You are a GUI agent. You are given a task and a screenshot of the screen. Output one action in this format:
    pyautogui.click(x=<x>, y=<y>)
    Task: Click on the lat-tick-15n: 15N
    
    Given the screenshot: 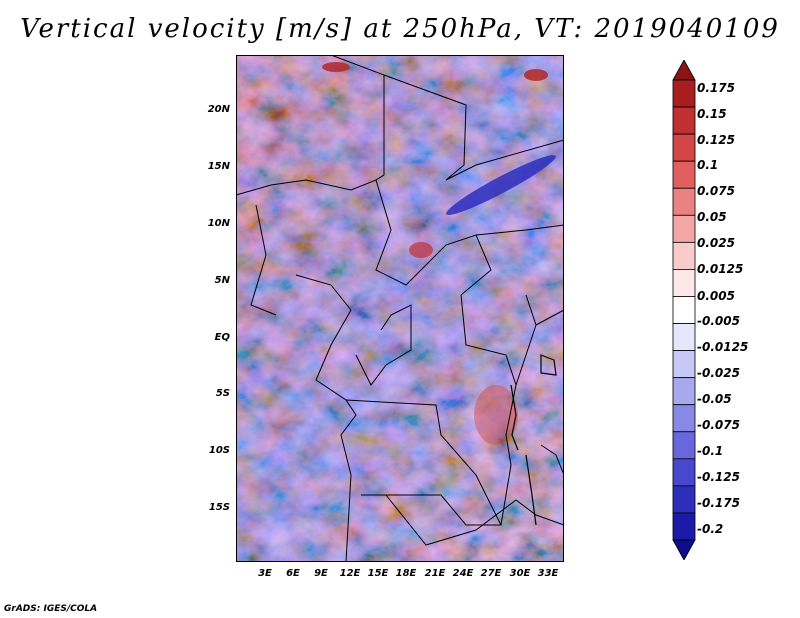 What is the action you would take?
    pyautogui.click(x=218, y=166)
    